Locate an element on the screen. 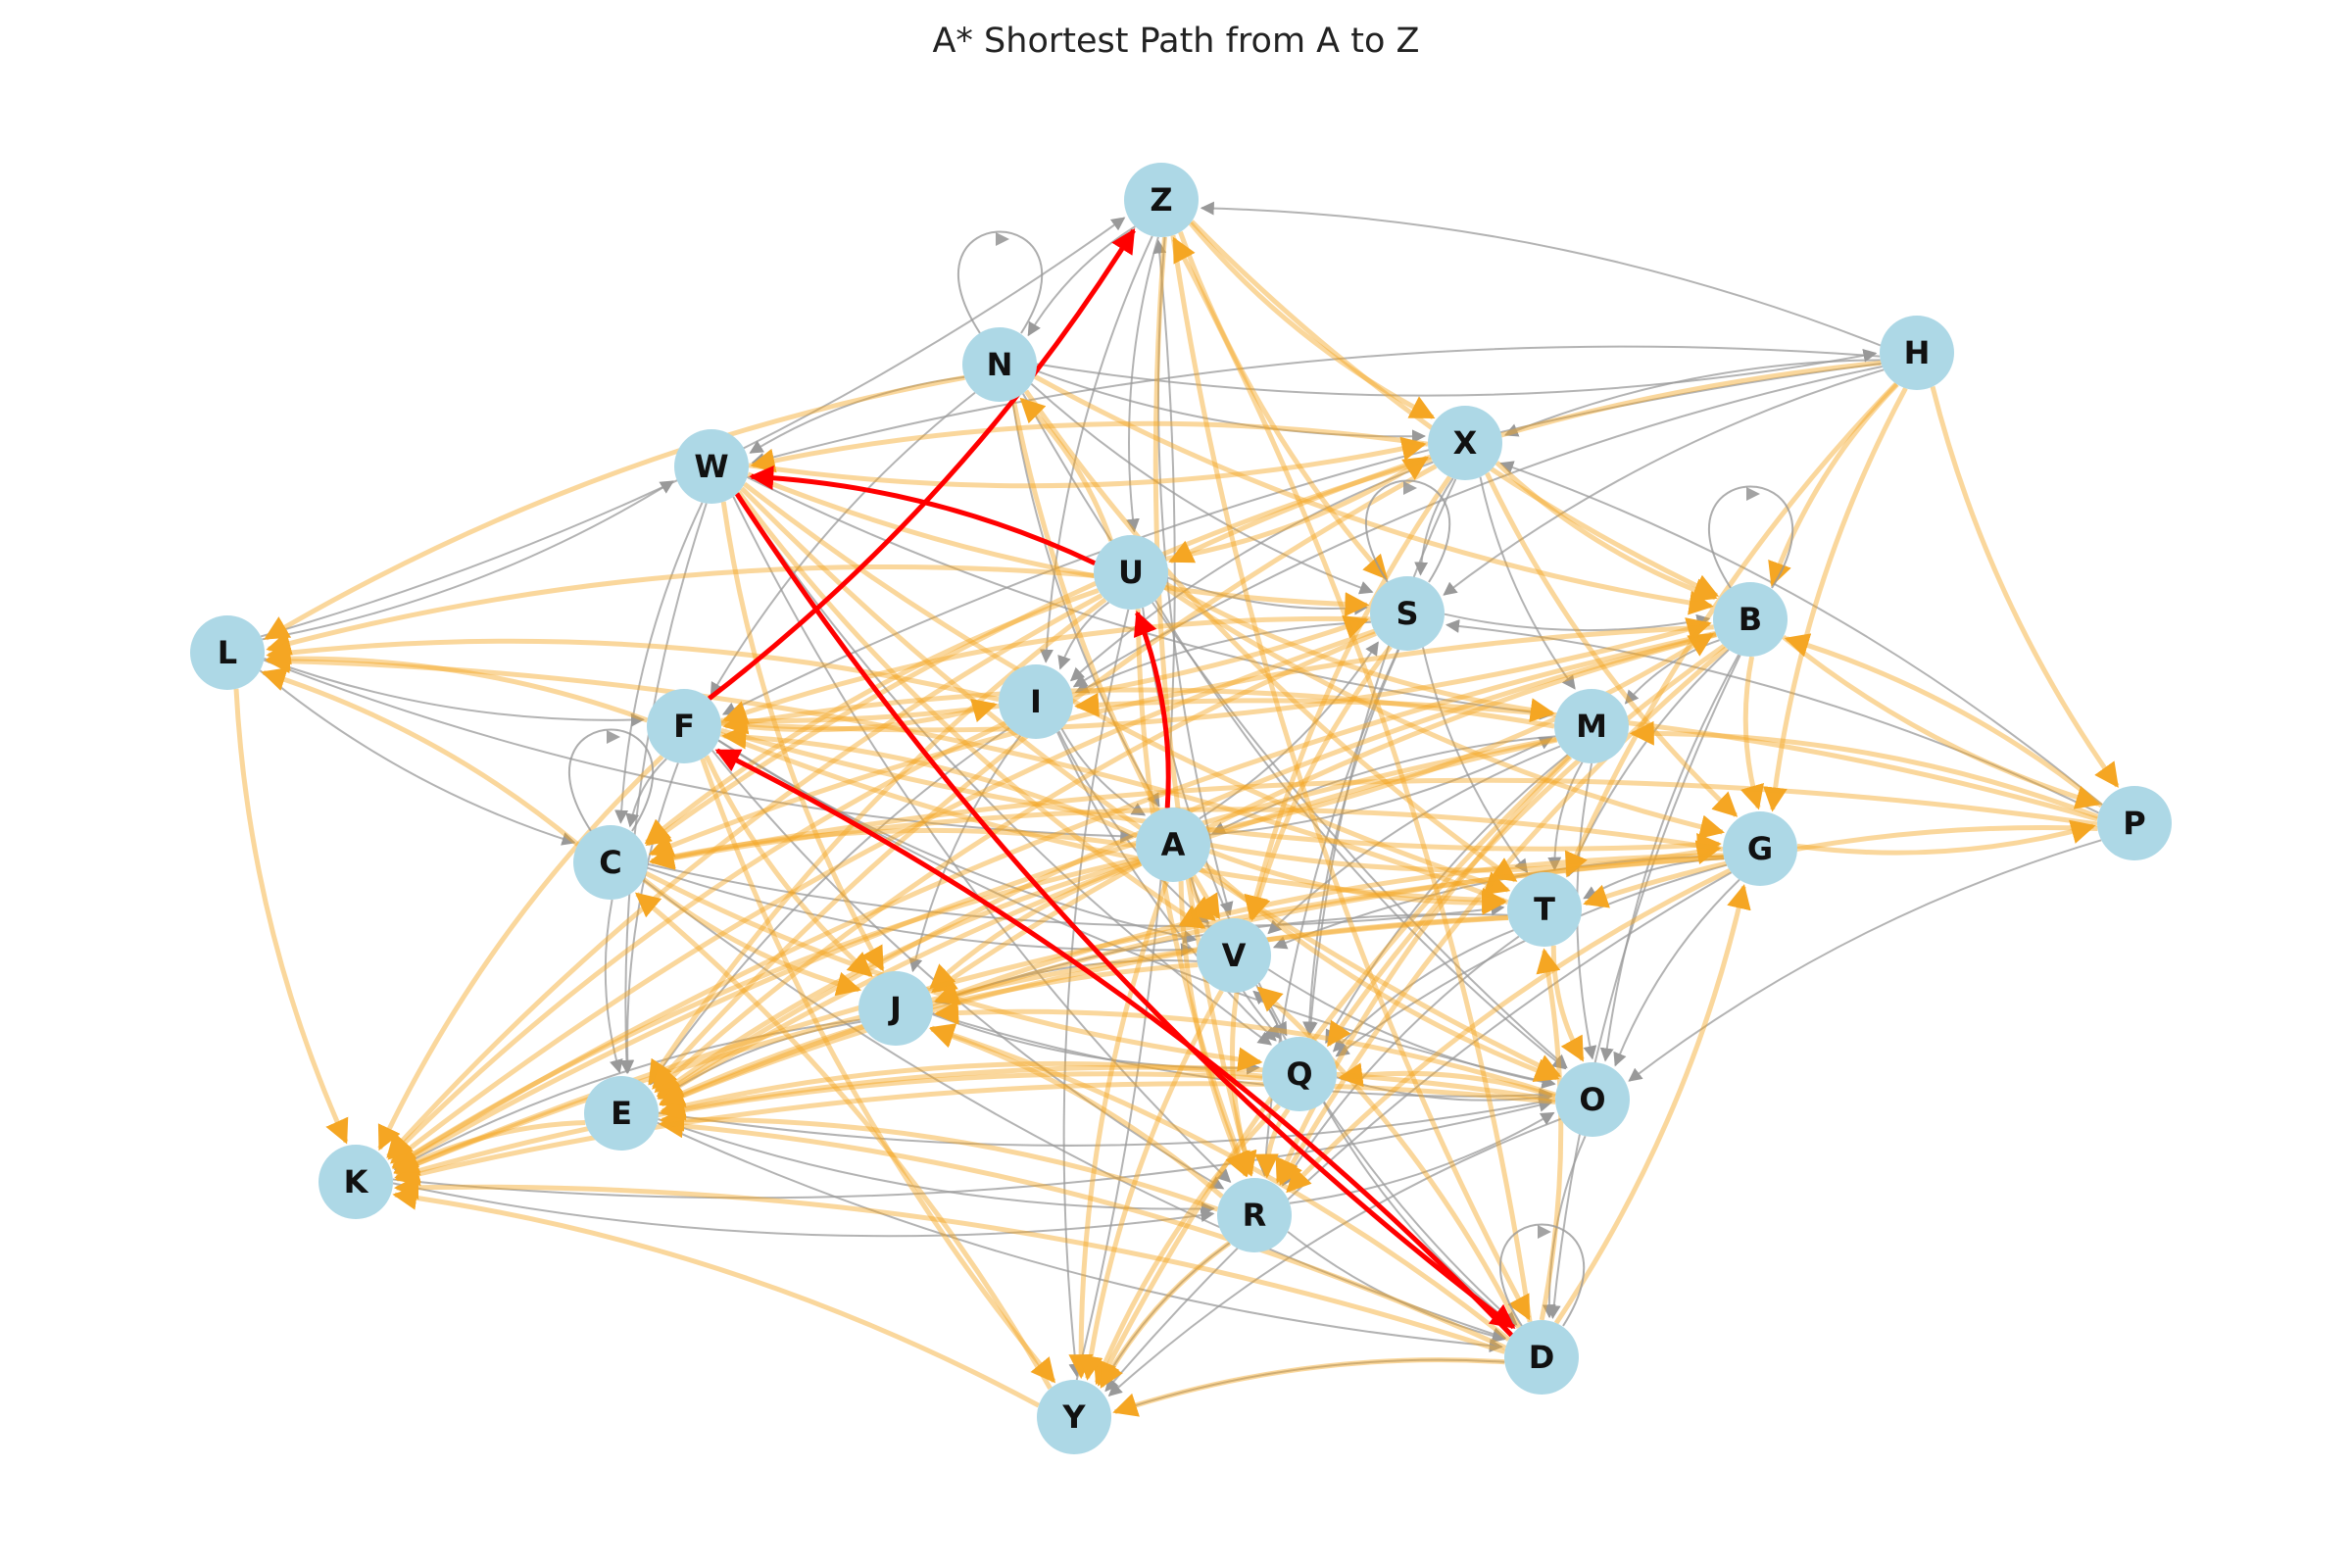  explored-edge-B-R is located at coordinates (1503, 916).